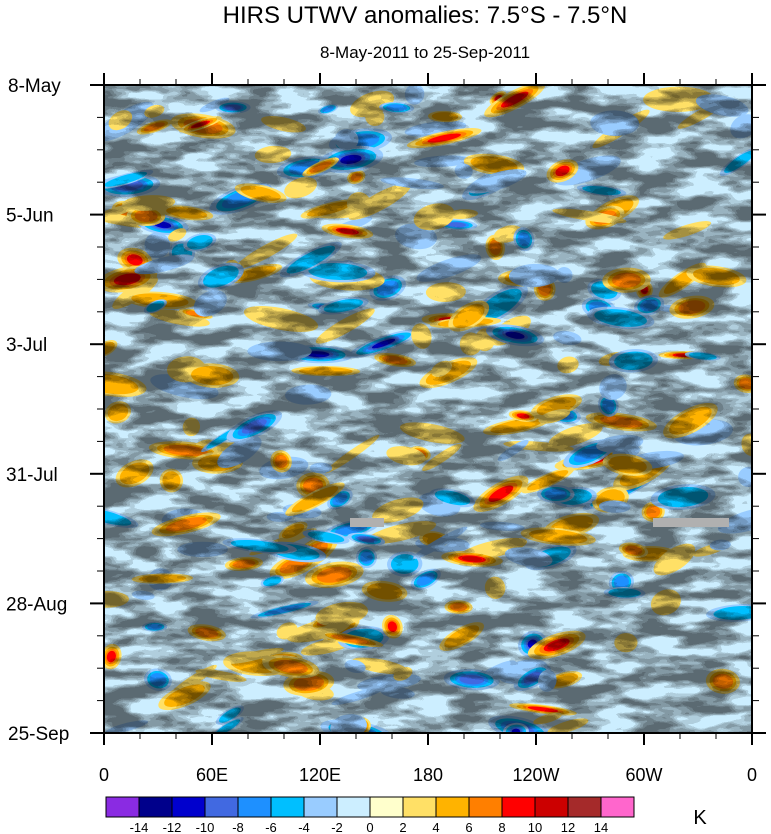  Describe the element at coordinates (238, 827) in the screenshot. I see `colorbar-label: -8` at that location.